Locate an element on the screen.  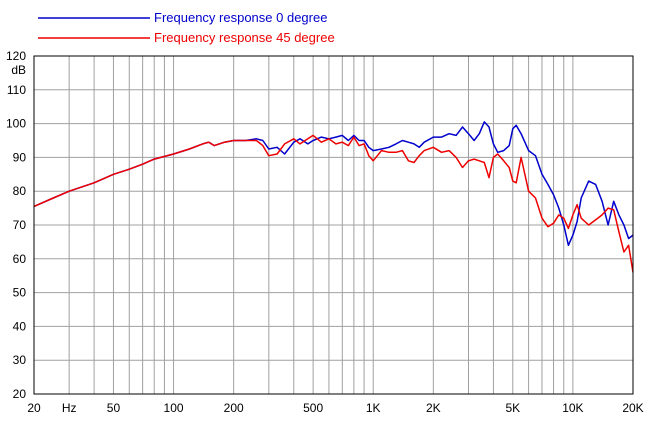
x-tick-label: 200 is located at coordinates (234, 408).